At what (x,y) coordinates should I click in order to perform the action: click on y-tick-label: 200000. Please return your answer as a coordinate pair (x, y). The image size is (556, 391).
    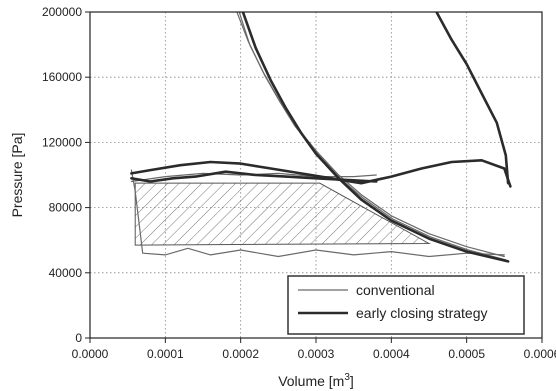
    Looking at the image, I should click on (62, 12).